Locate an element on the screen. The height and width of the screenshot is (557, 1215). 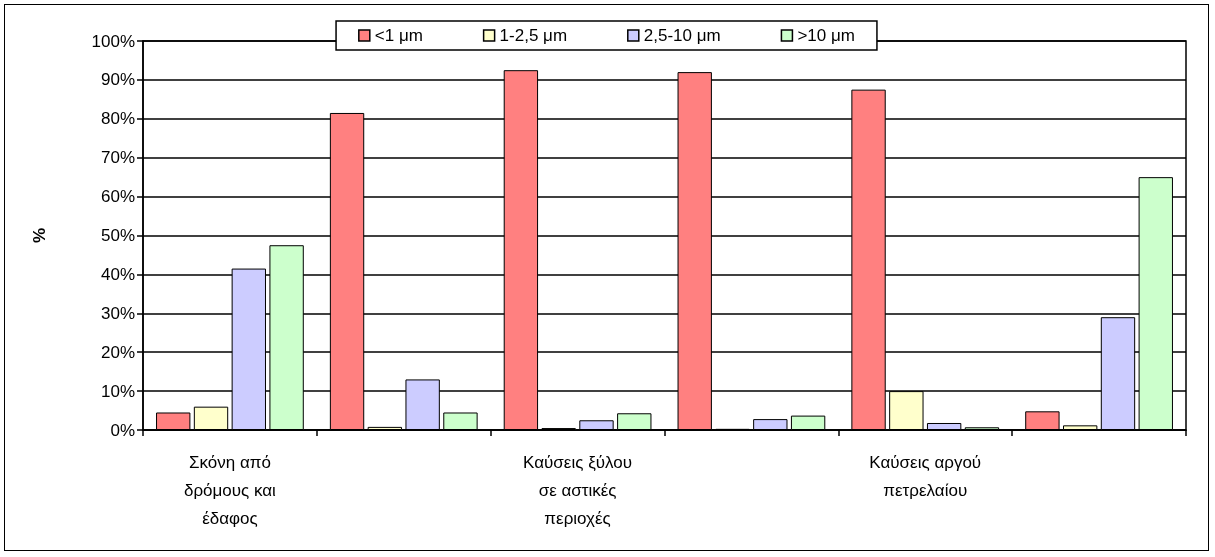
x-tick-label: Καύσεις ξύλου σε αστικές περιοχές is located at coordinates (578, 490).